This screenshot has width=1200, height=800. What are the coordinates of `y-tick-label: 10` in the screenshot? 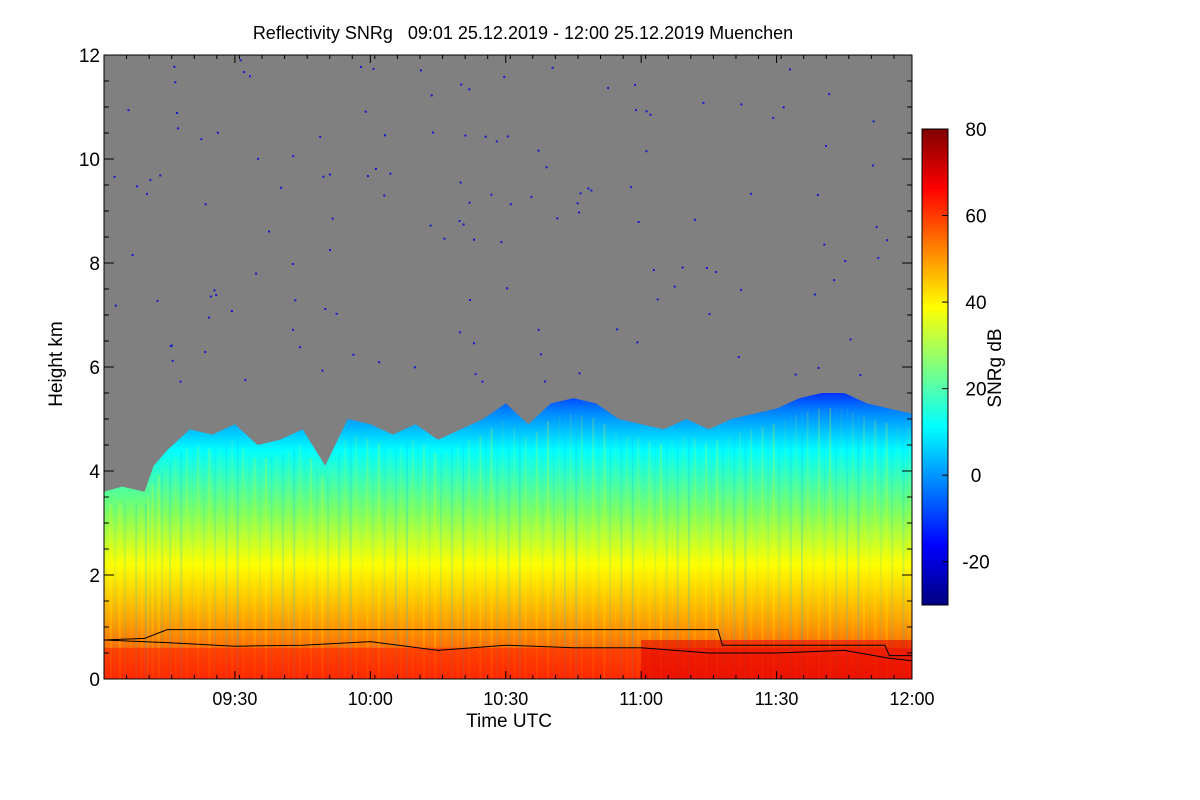 It's located at (89, 160).